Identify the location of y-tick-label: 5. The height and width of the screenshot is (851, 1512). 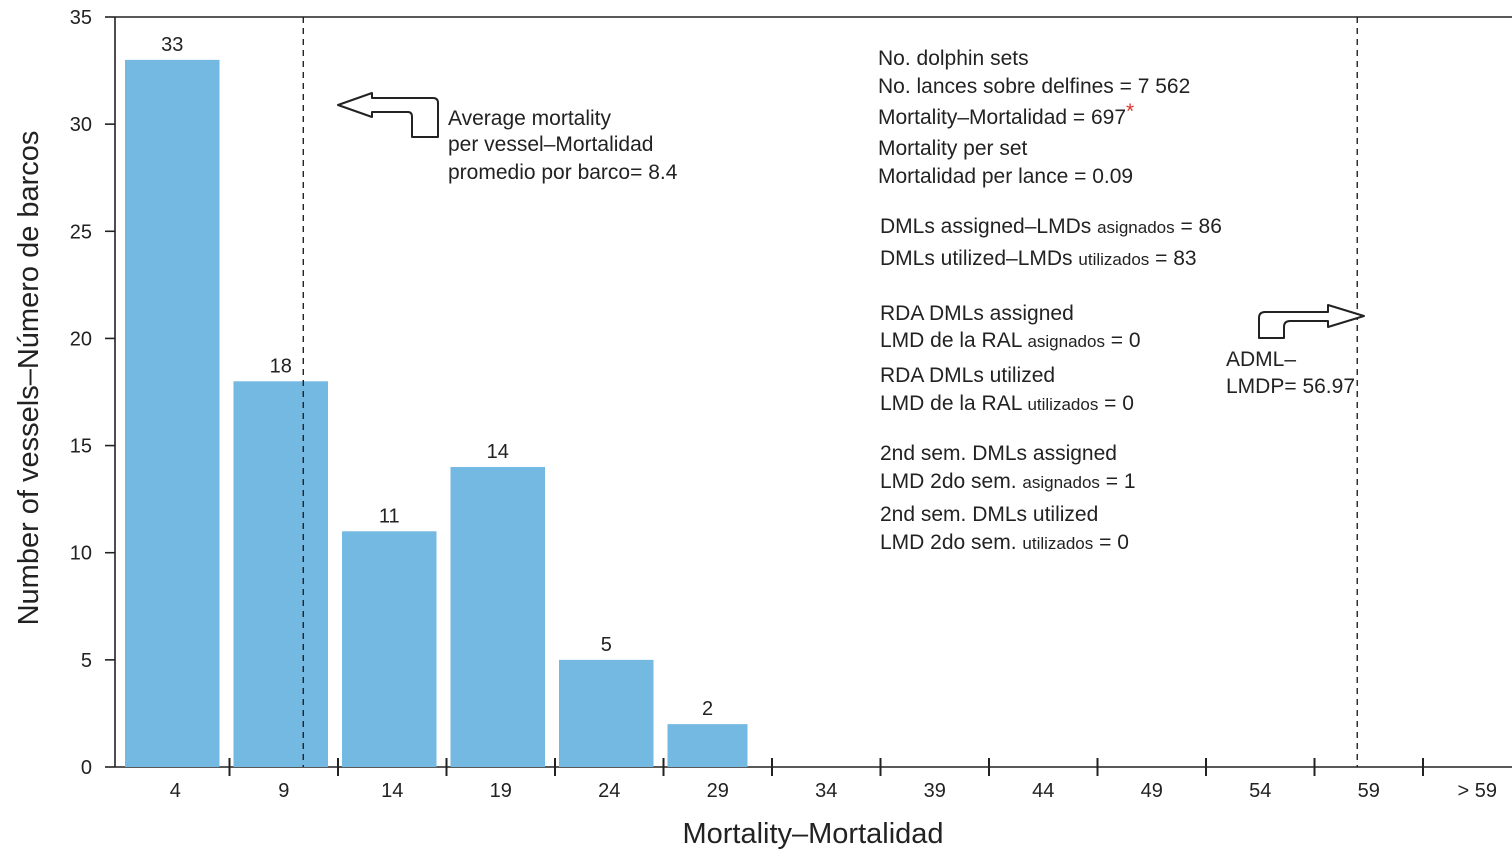
(86, 661).